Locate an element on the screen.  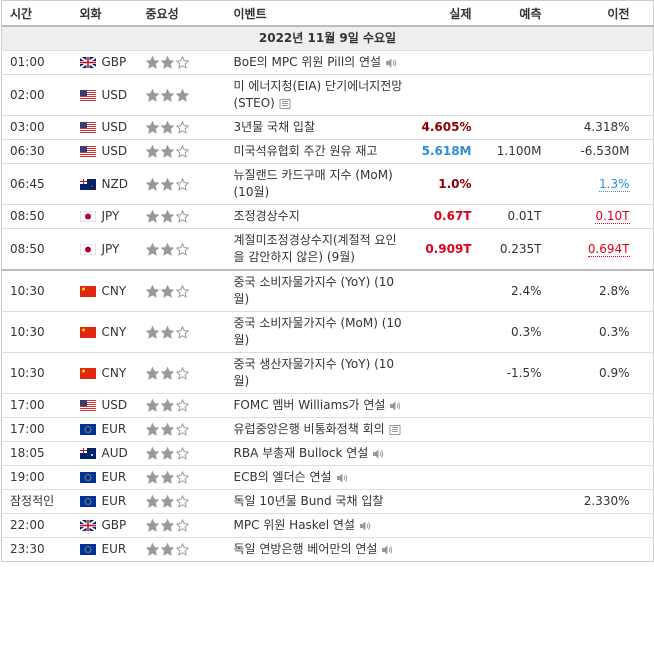
event-row: 22:00 GBP MPC 위원 Haskel 연설 is located at coordinates (327, 525).